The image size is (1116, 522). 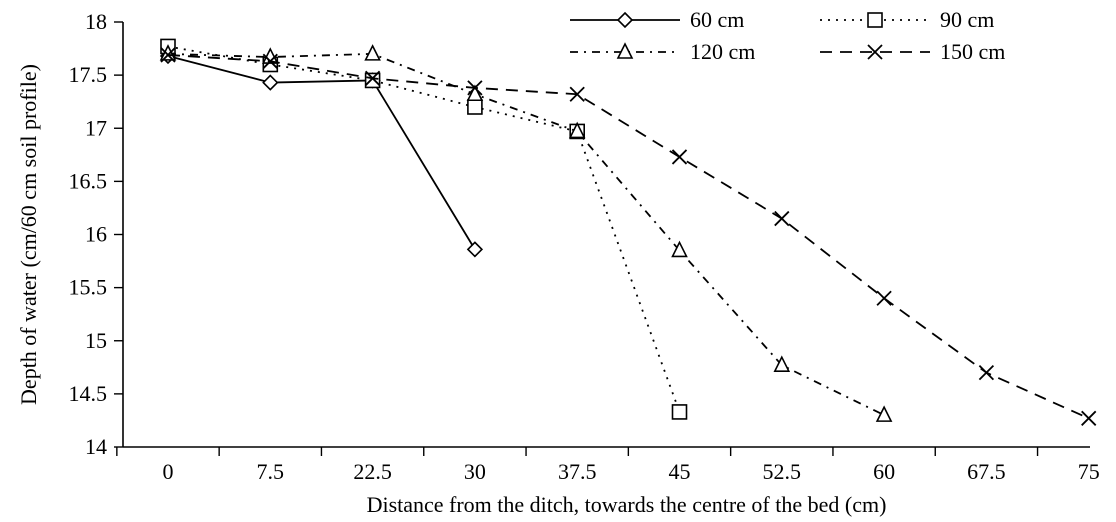 I want to click on x-tick-label: 30, so click(x=475, y=471).